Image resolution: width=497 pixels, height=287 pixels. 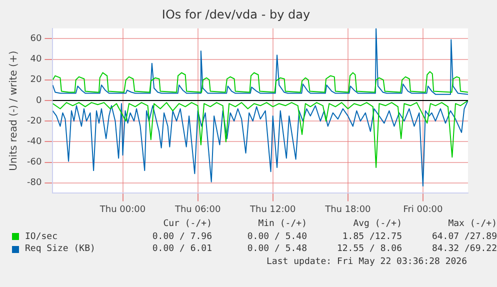 I want to click on y-tick-label: 20, so click(x=36, y=80).